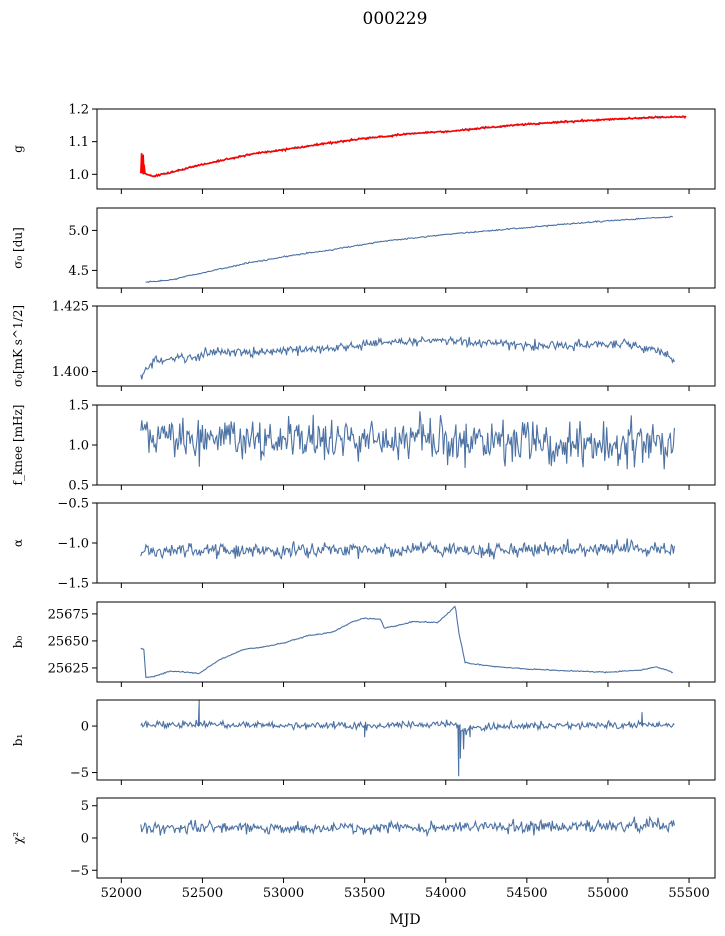 The image size is (725, 936). I want to click on y-axis-label: g, so click(18, 149).